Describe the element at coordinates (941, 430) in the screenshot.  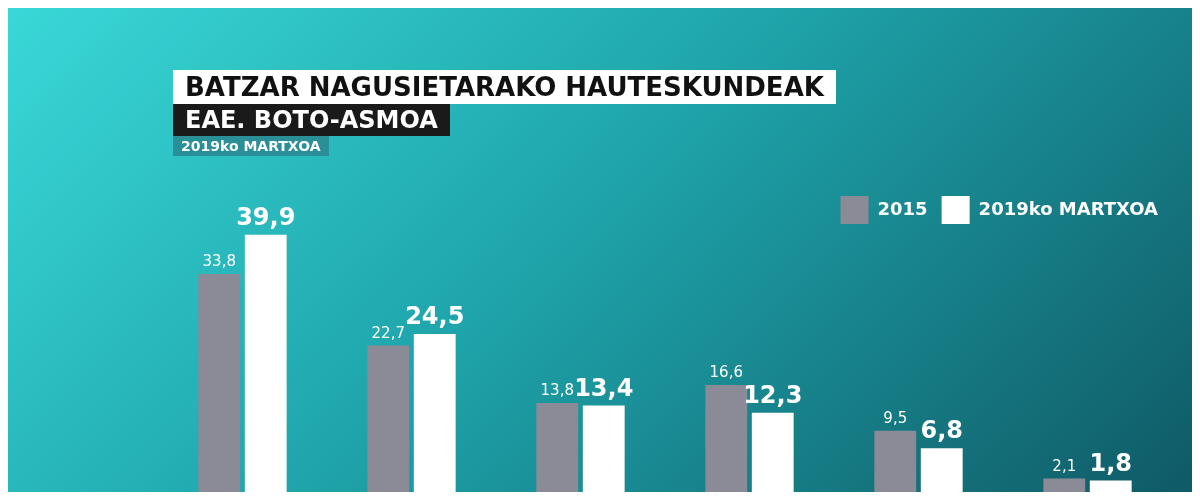
I see `data-label: 6,8` at that location.